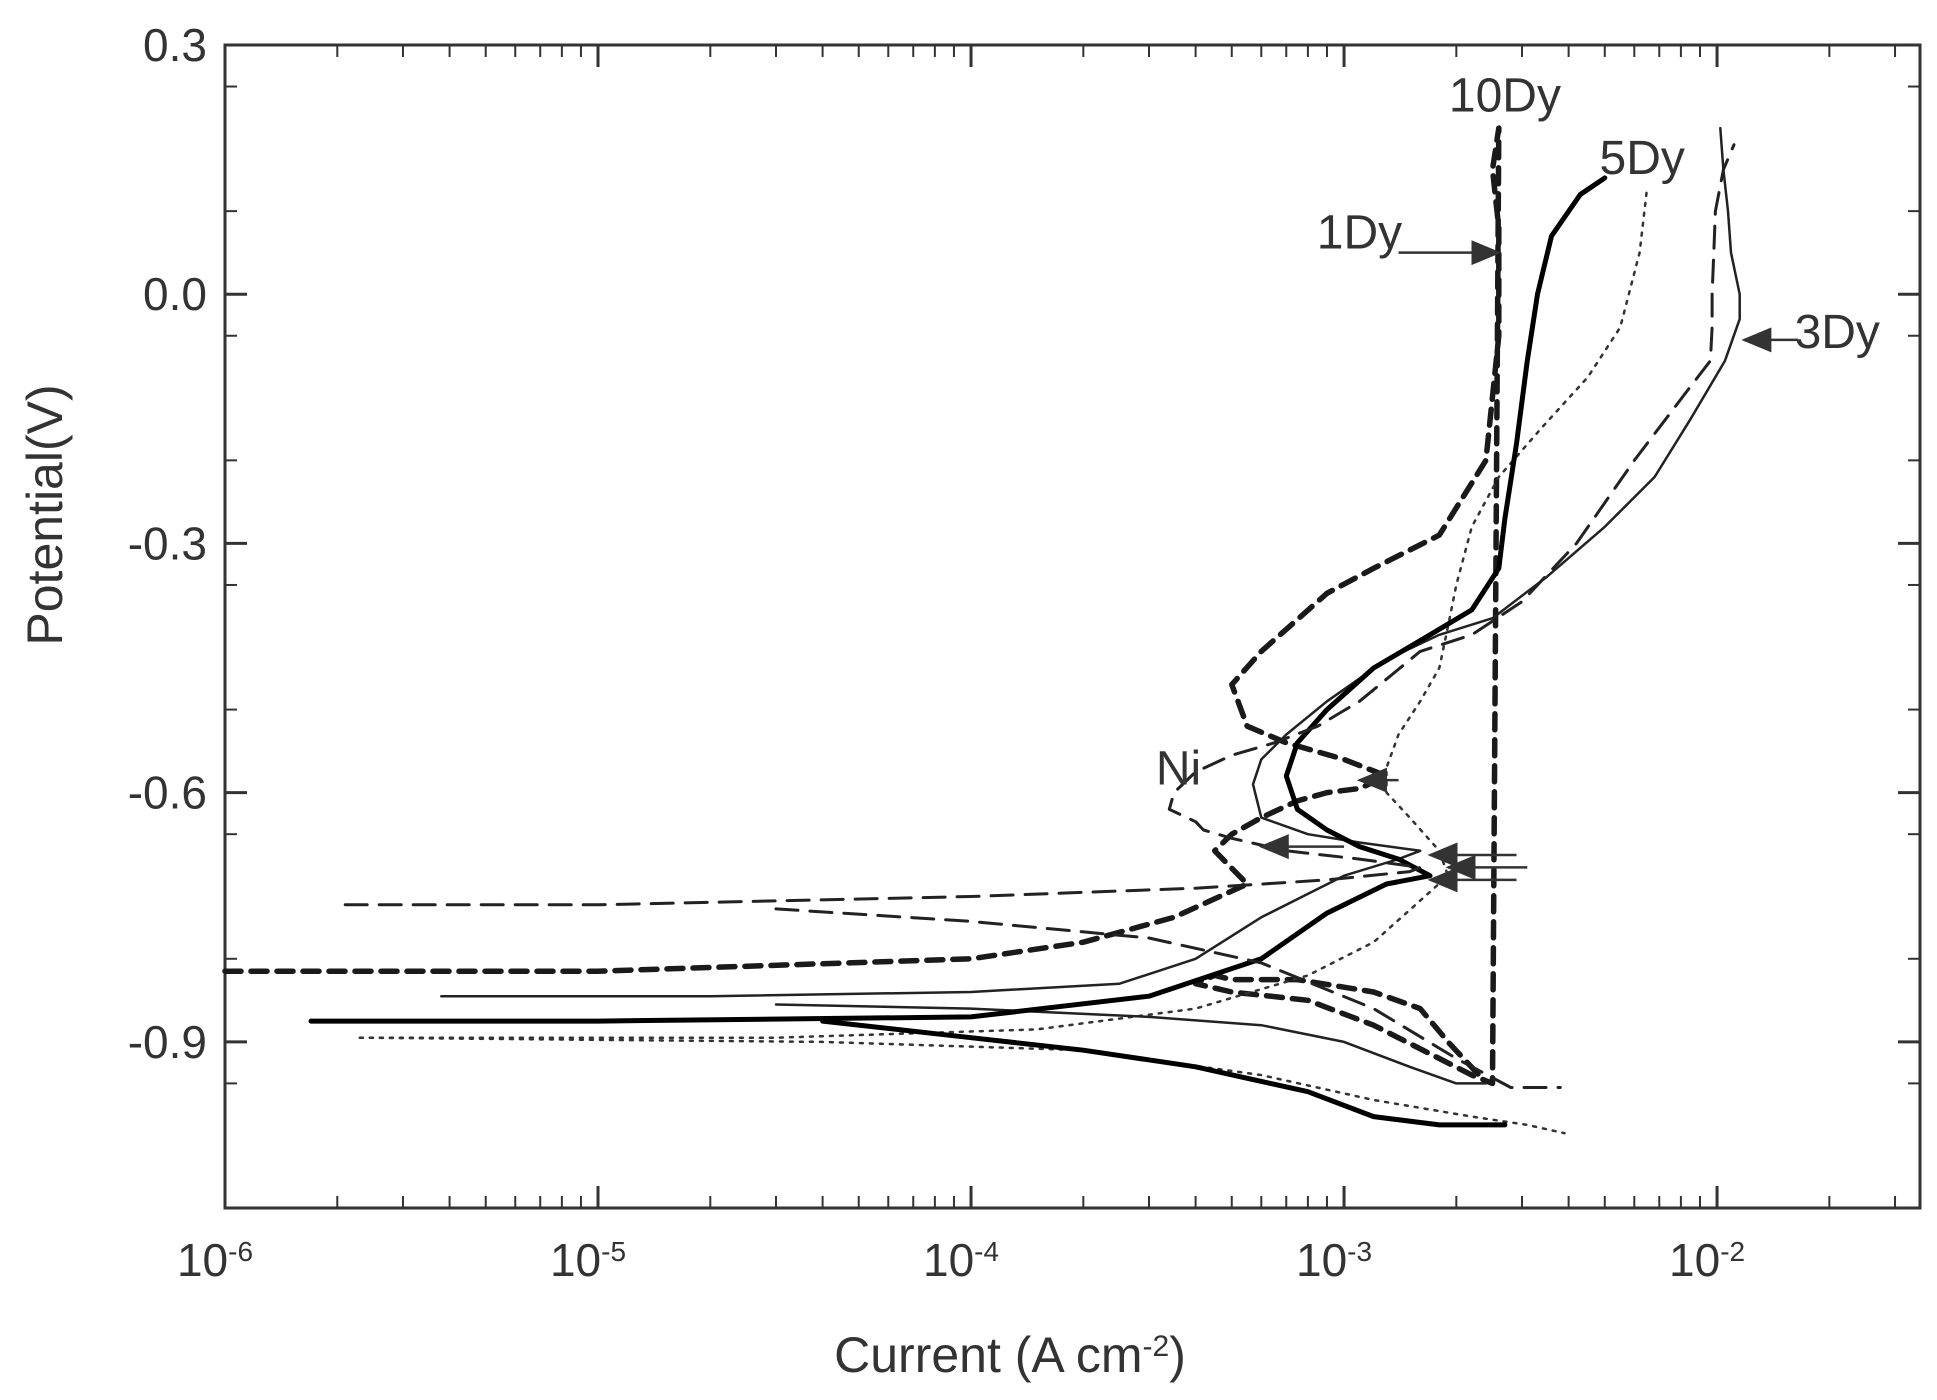  I want to click on x-tick-label: 10⁻⁶, so click(215, 1260).